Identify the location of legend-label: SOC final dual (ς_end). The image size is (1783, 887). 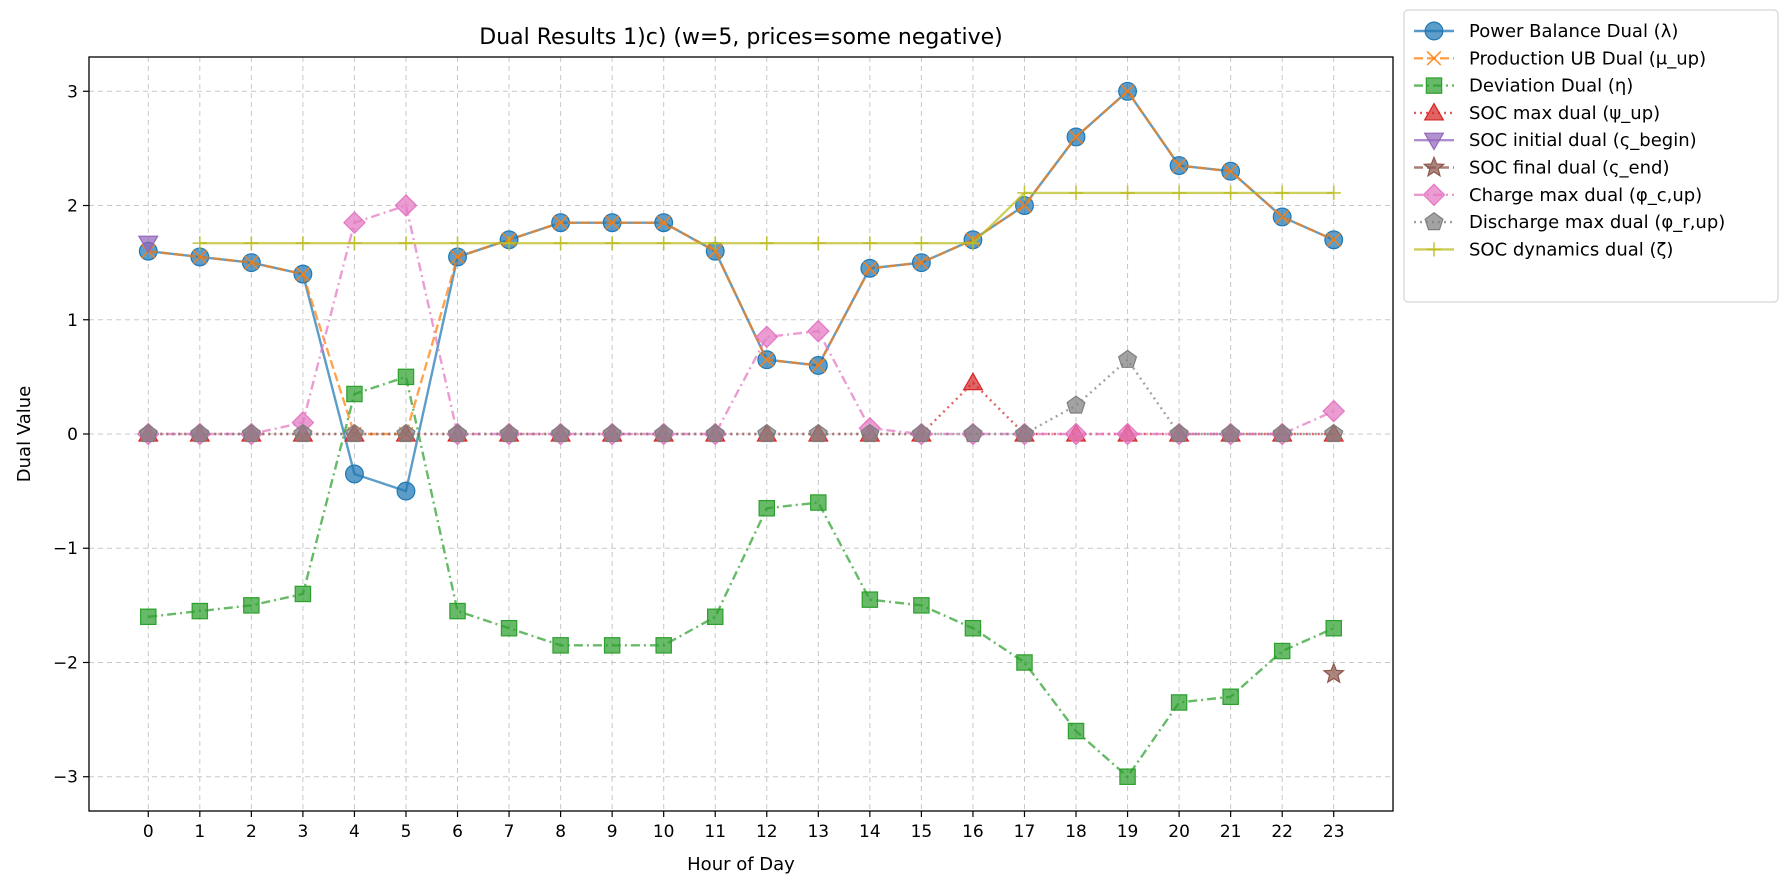
(1569, 168).